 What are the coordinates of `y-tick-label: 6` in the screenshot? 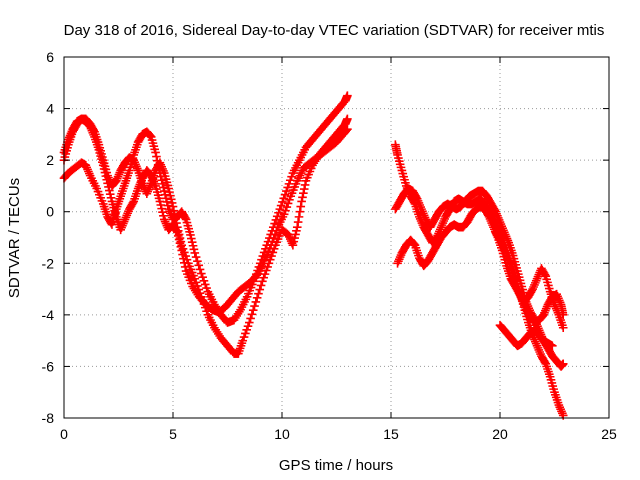 It's located at (50, 57).